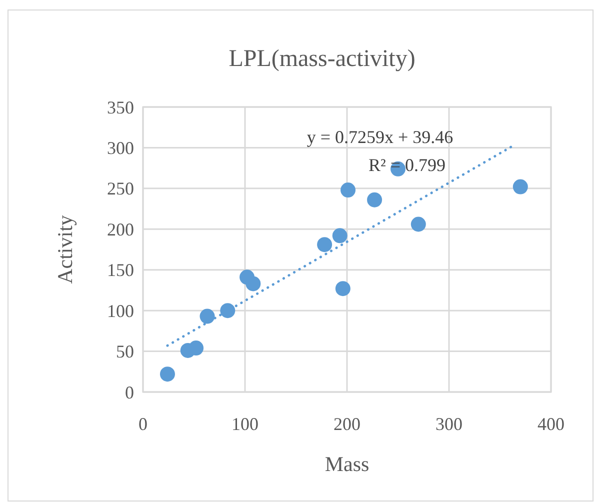 The height and width of the screenshot is (502, 594). I want to click on y-tick-label: 100, so click(120, 310).